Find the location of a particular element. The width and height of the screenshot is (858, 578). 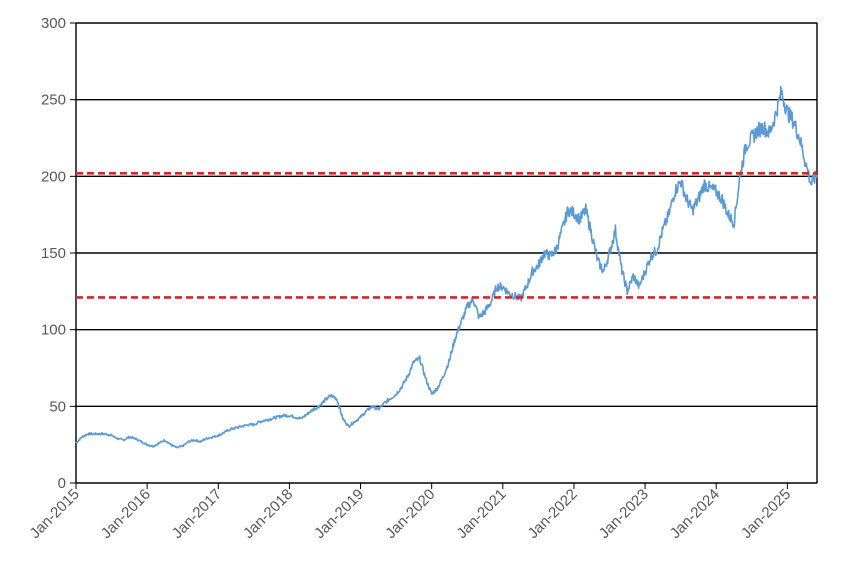

x-tick-label: Jan-2023 is located at coordinates (624, 514).